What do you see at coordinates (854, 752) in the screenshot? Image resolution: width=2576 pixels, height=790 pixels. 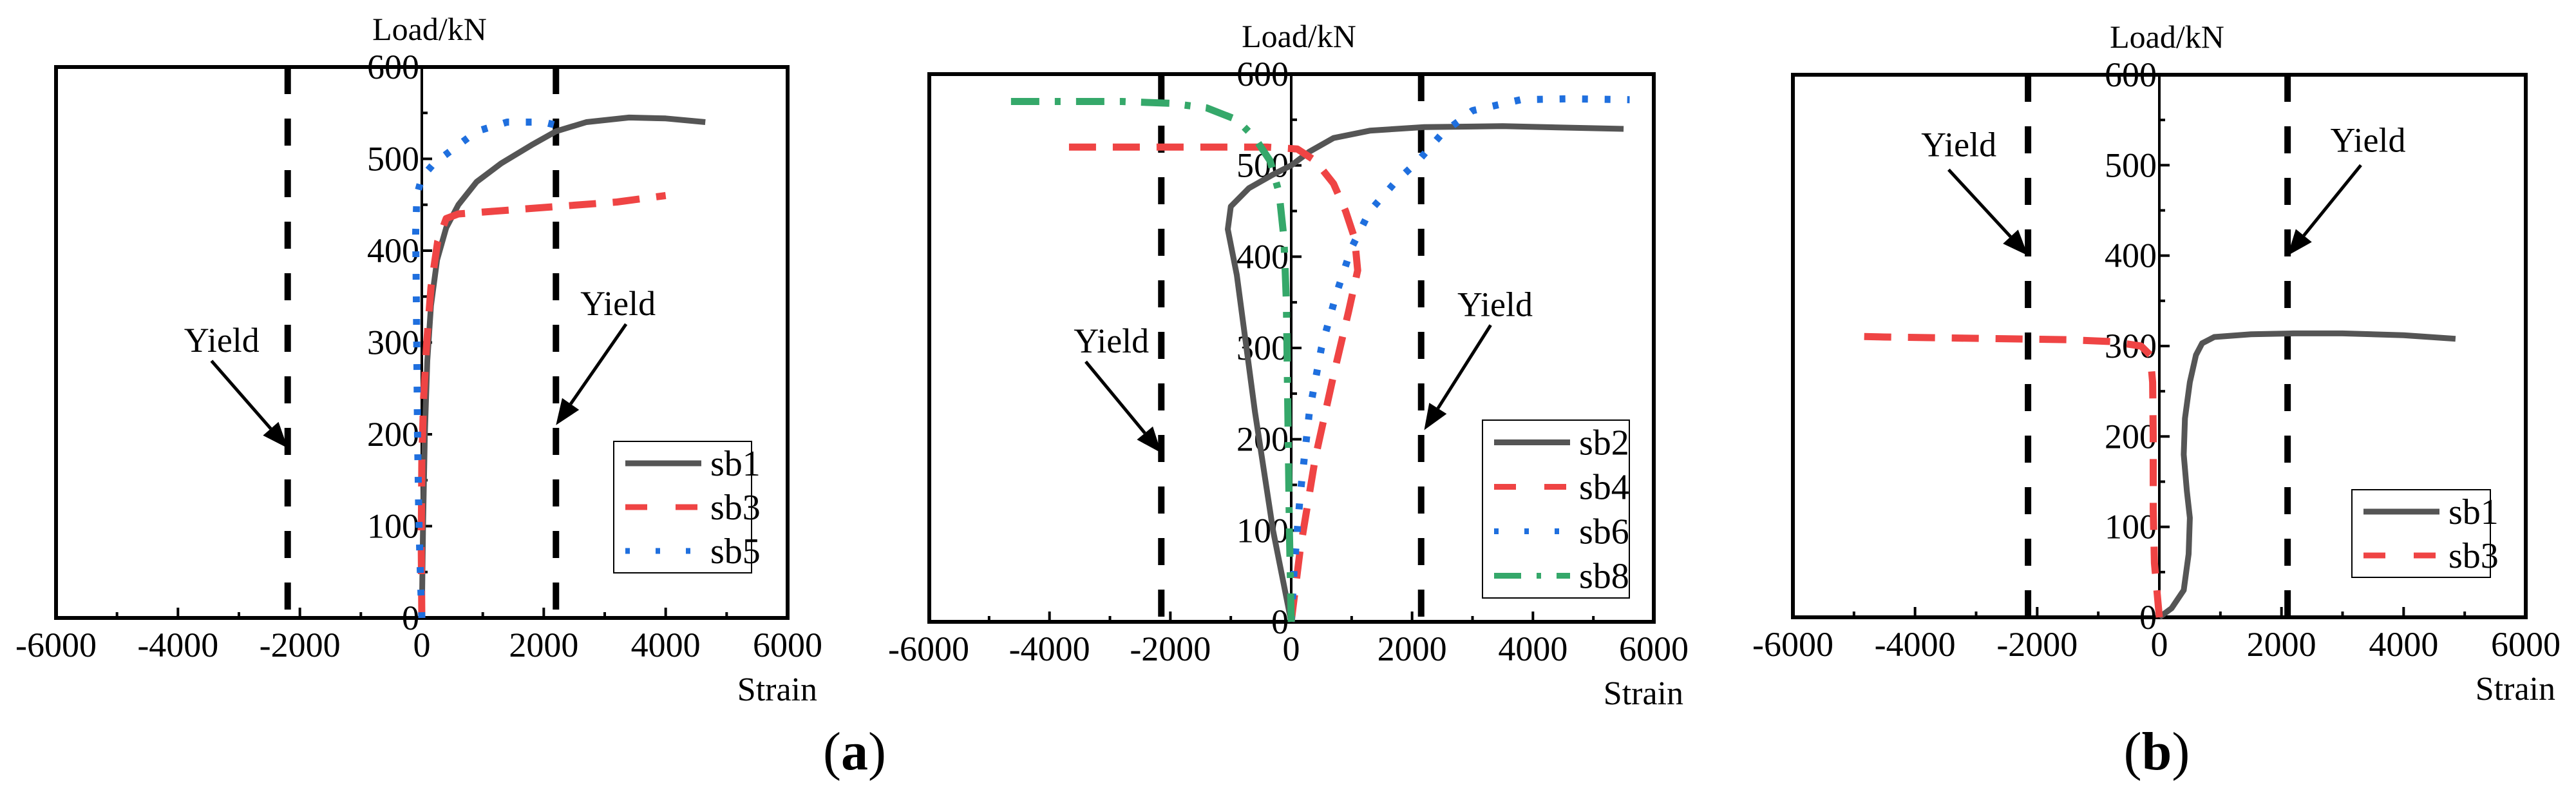 I see `panel-label-a: (a)` at bounding box center [854, 752].